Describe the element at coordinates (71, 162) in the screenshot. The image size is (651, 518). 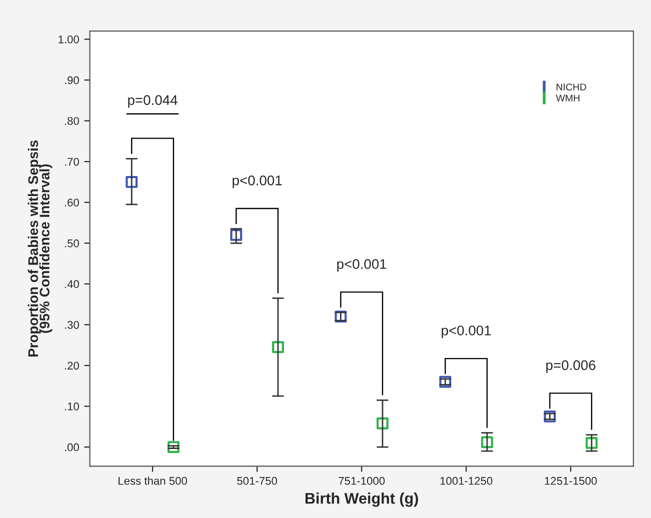
I see `y-tick-label: .70` at that location.